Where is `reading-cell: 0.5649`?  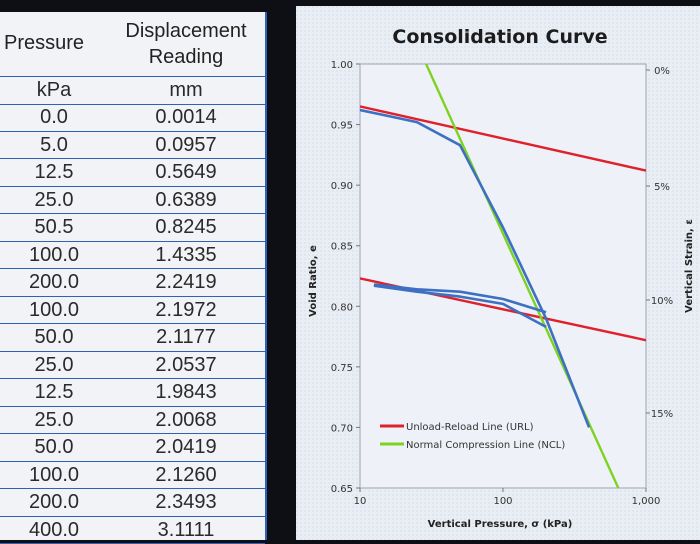 reading-cell: 0.5649 is located at coordinates (186, 172).